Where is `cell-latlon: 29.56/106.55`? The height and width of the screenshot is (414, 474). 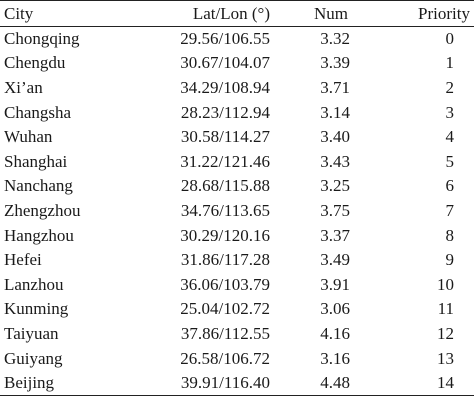 cell-latlon: 29.56/106.55 is located at coordinates (225, 39).